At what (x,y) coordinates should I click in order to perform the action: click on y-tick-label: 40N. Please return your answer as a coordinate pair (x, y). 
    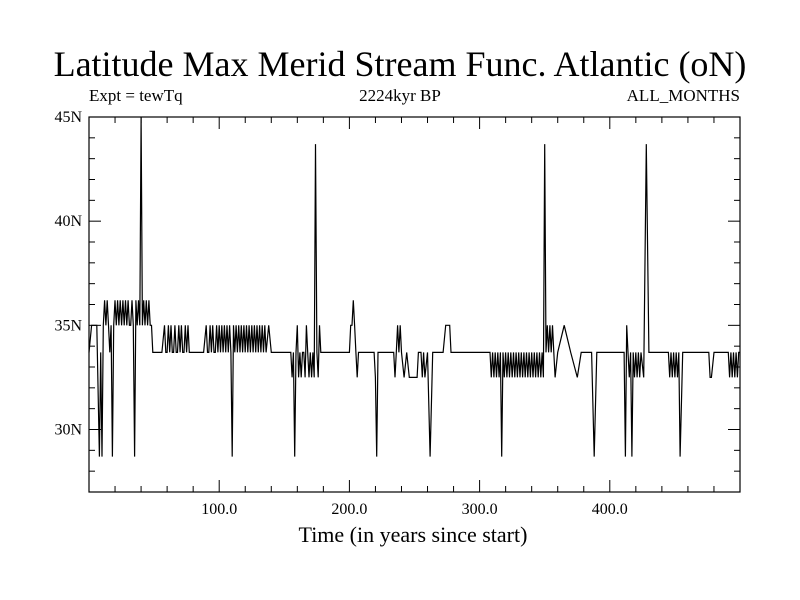
    Looking at the image, I should click on (68, 221).